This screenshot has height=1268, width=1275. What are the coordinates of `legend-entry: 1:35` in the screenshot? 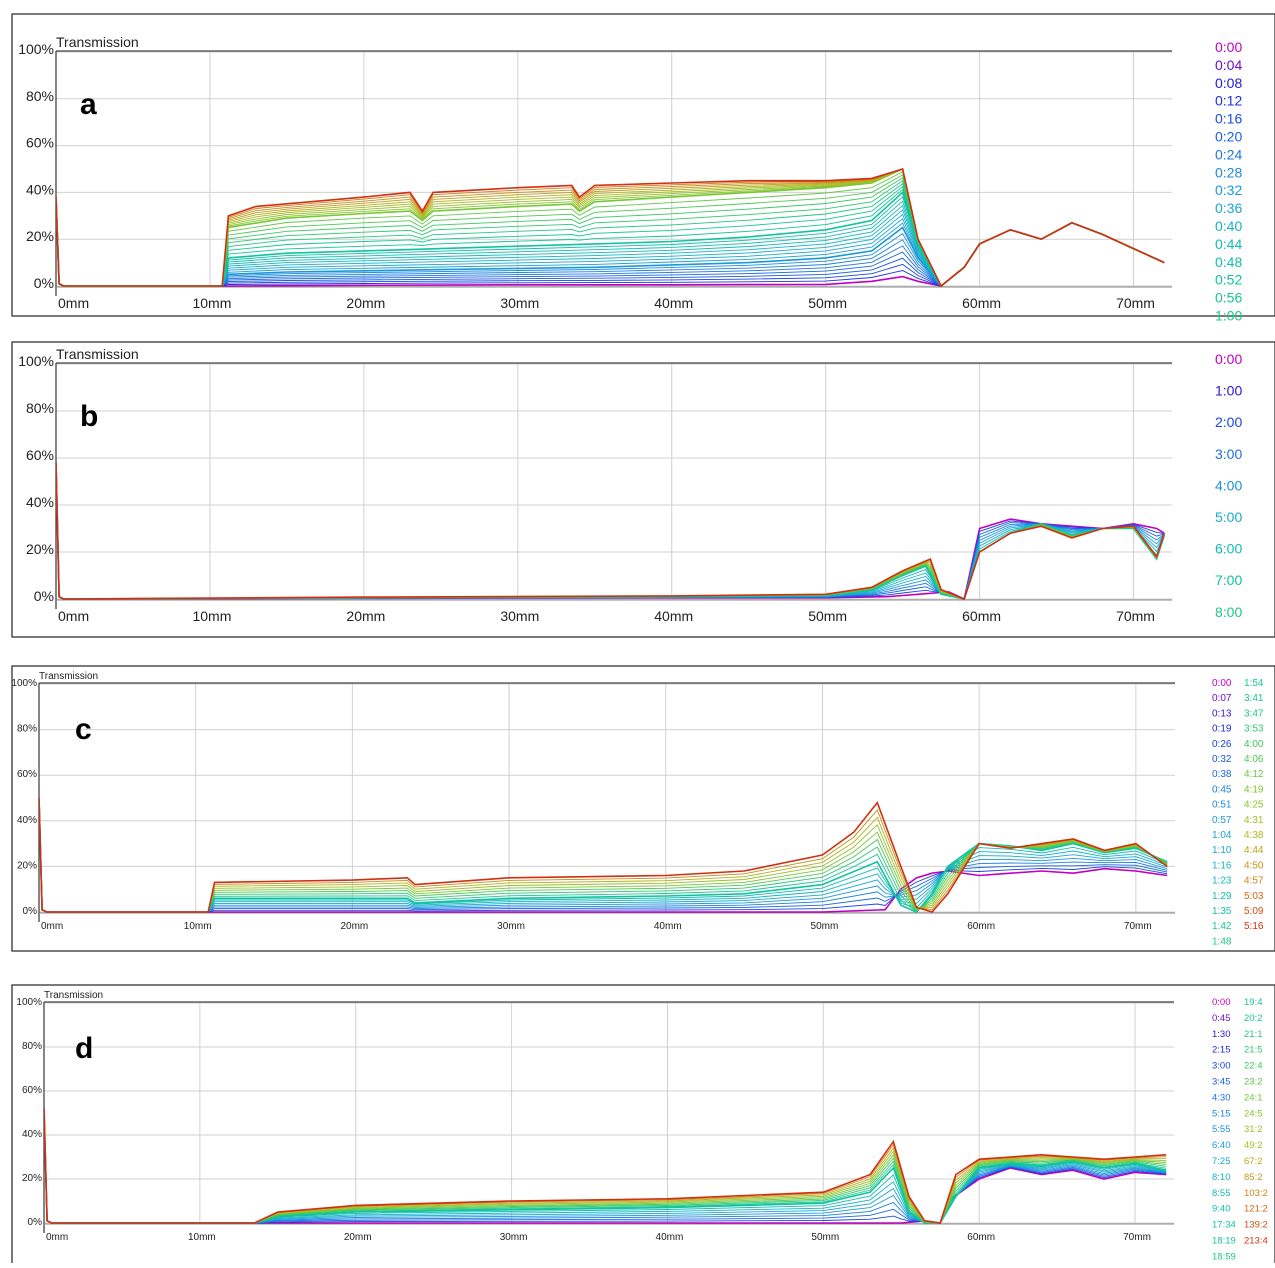 It's located at (1222, 911).